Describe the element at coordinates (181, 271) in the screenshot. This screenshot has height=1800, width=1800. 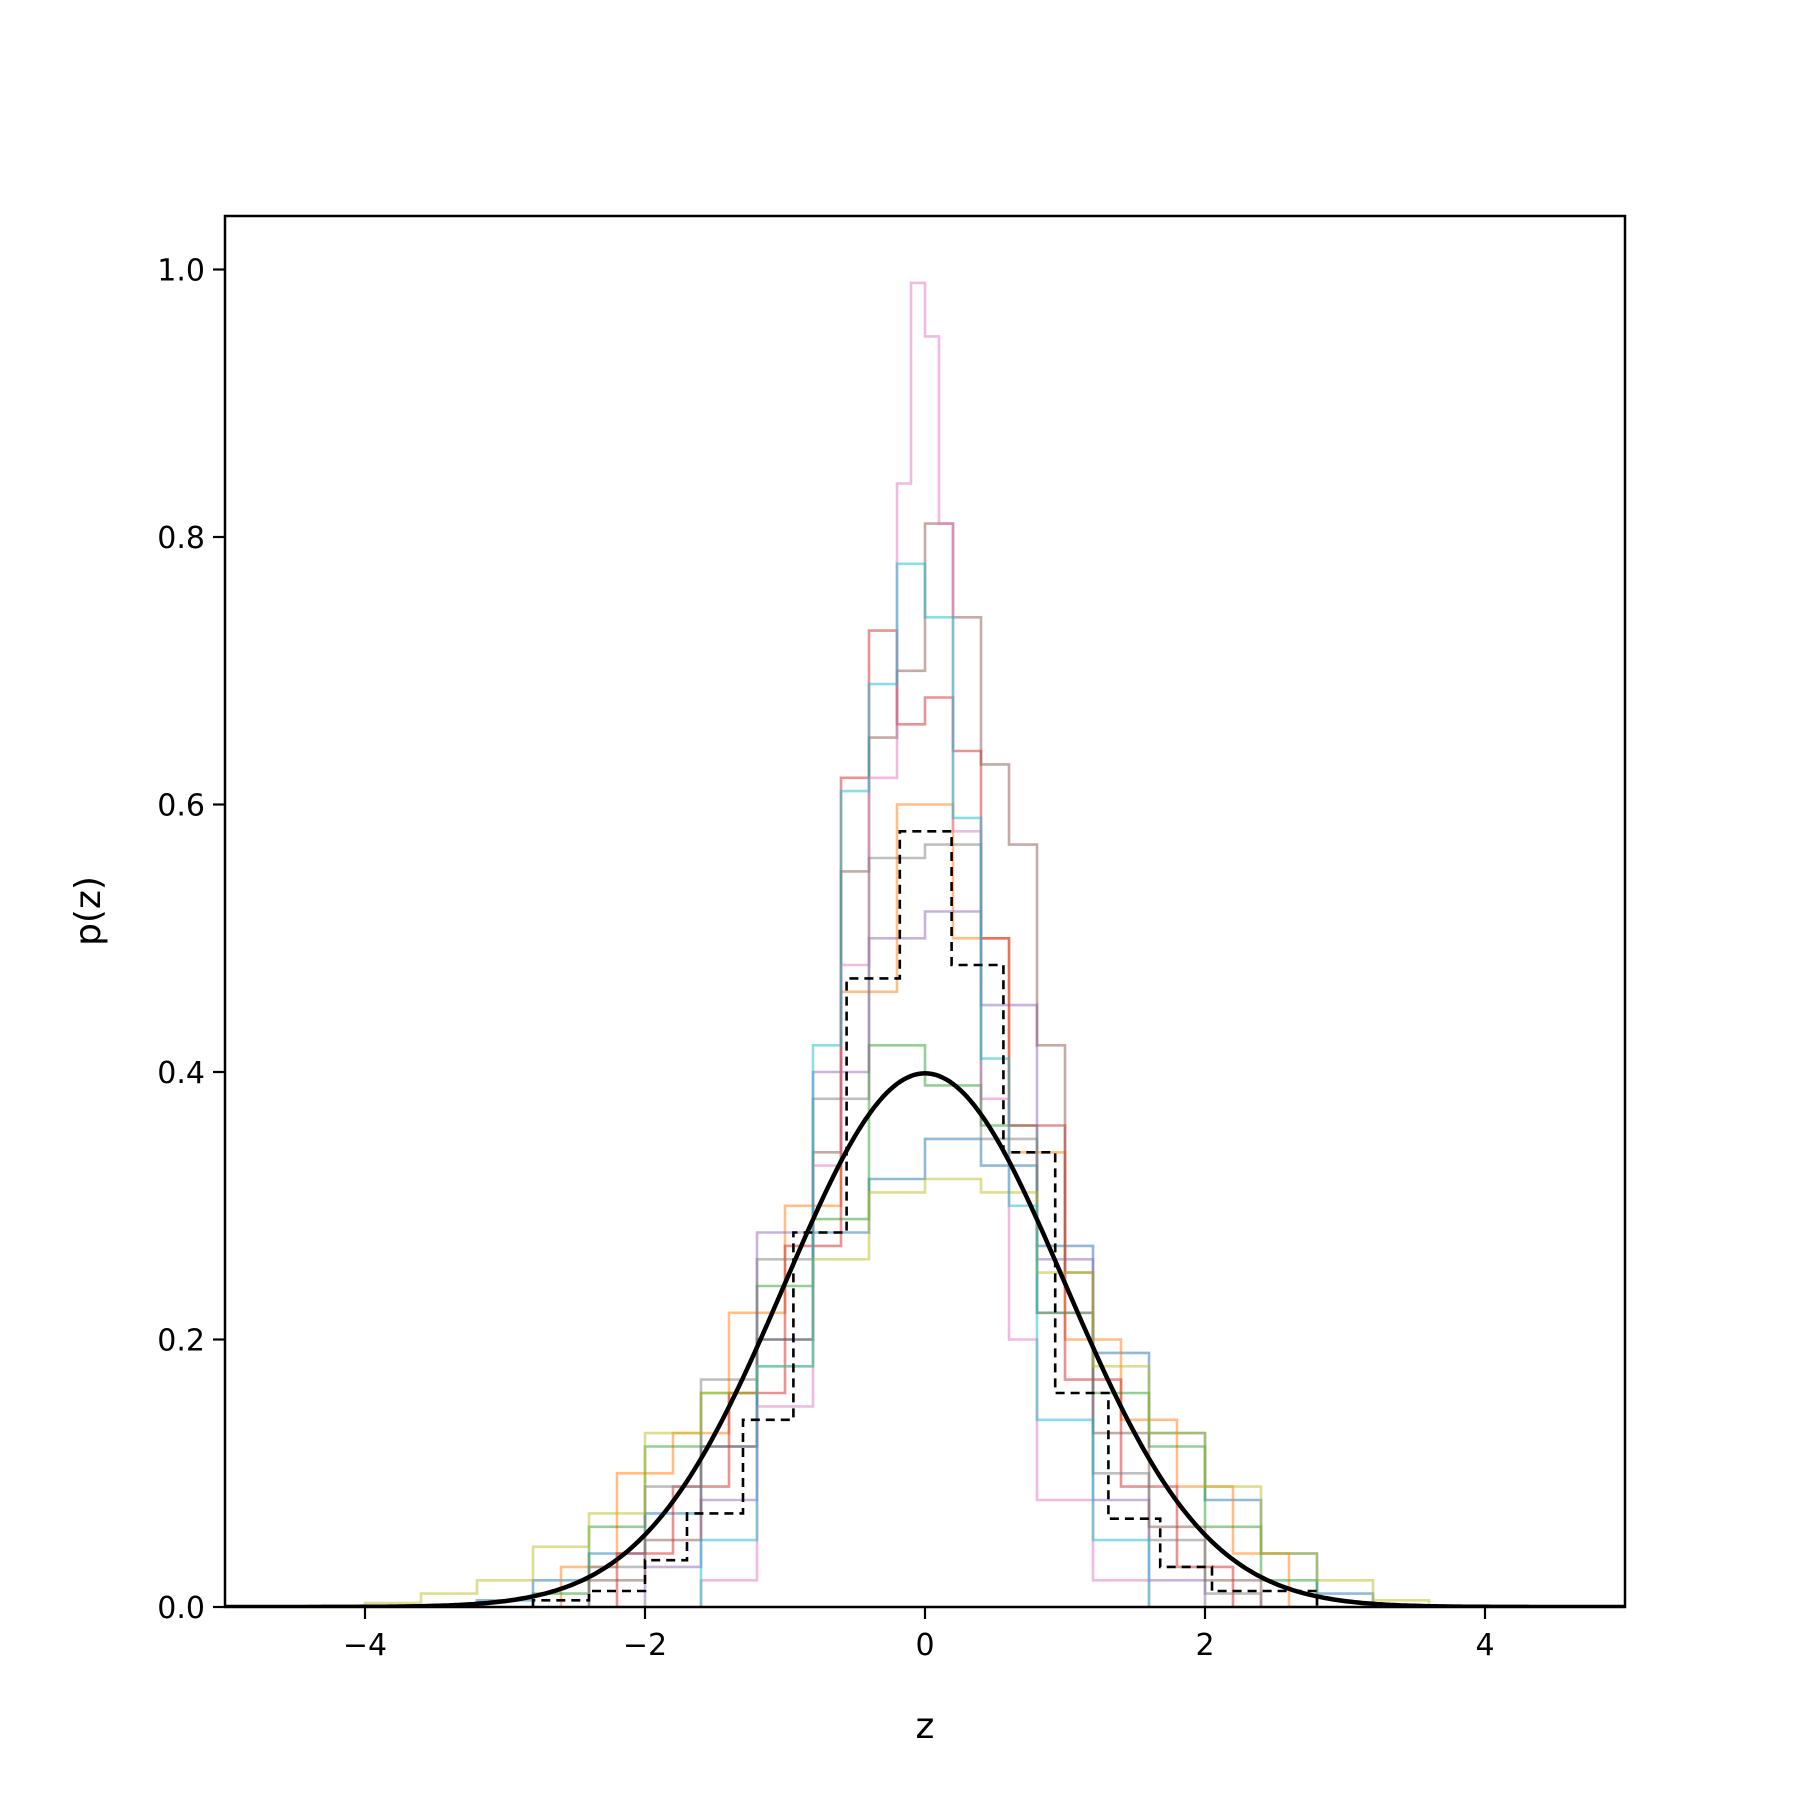
I see `y-tick-label: 1.0` at that location.